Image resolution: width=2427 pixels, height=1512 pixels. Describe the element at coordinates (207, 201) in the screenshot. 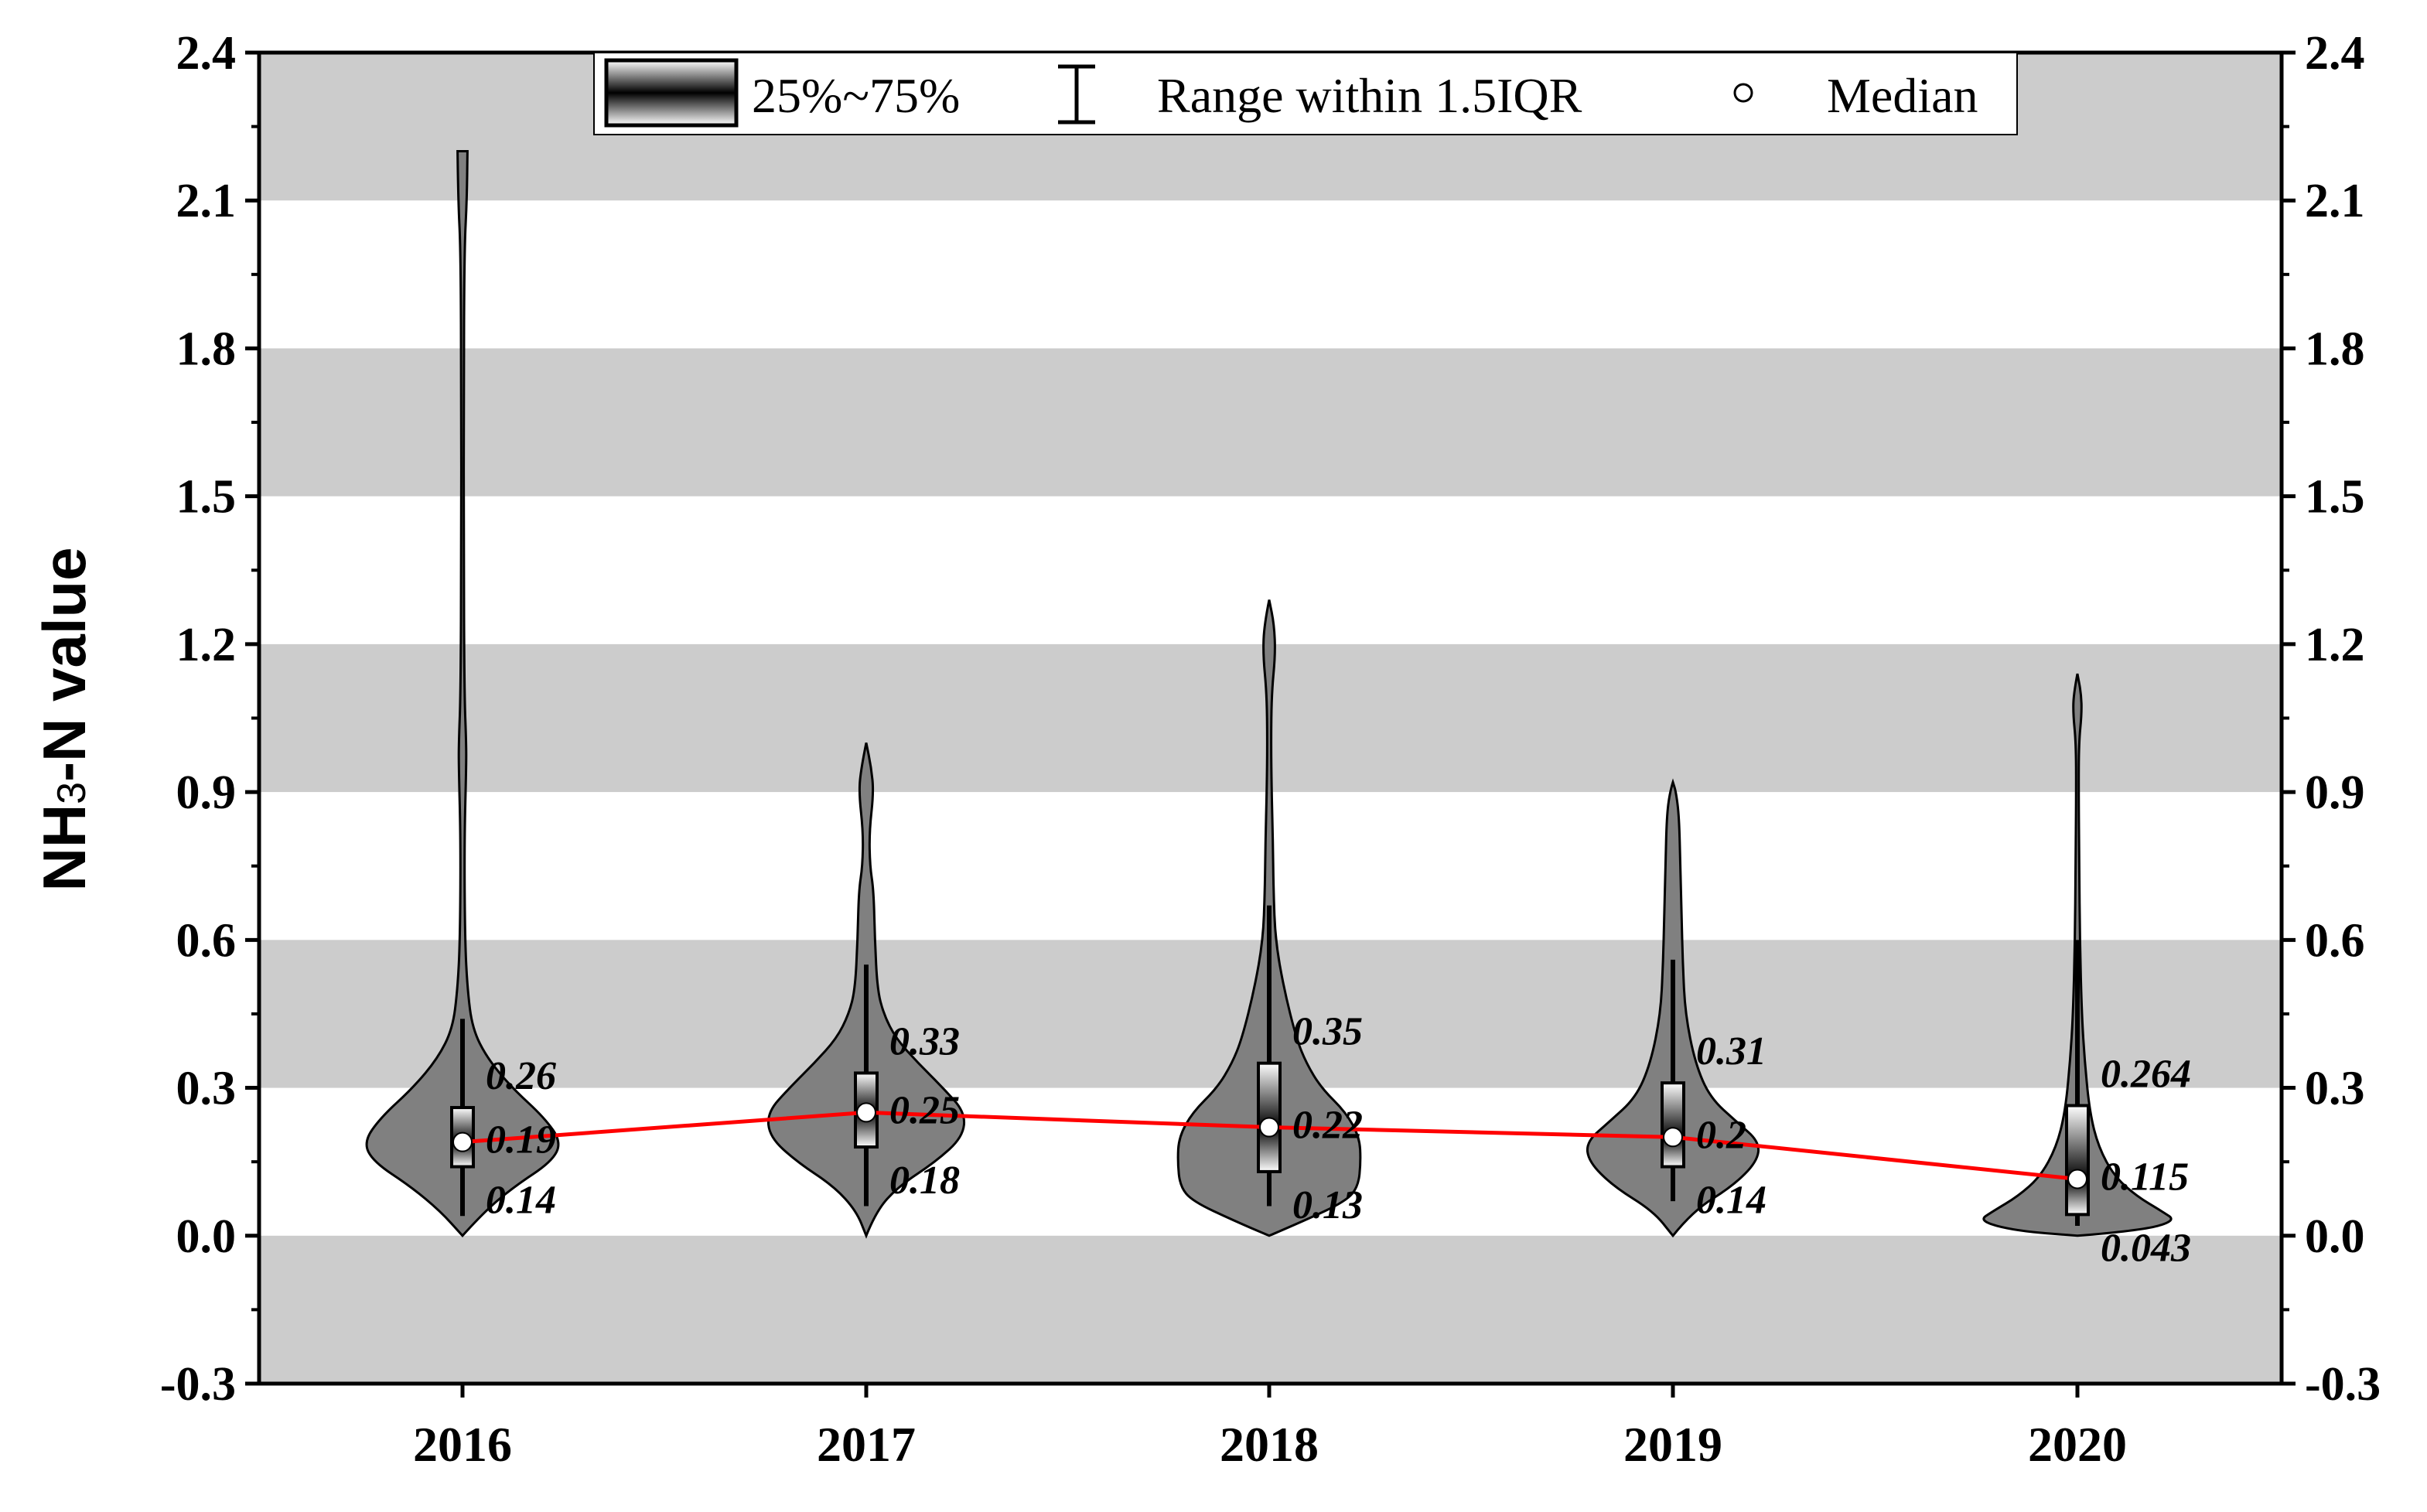

I see `y-tick-label-left-8: 2.1` at that location.